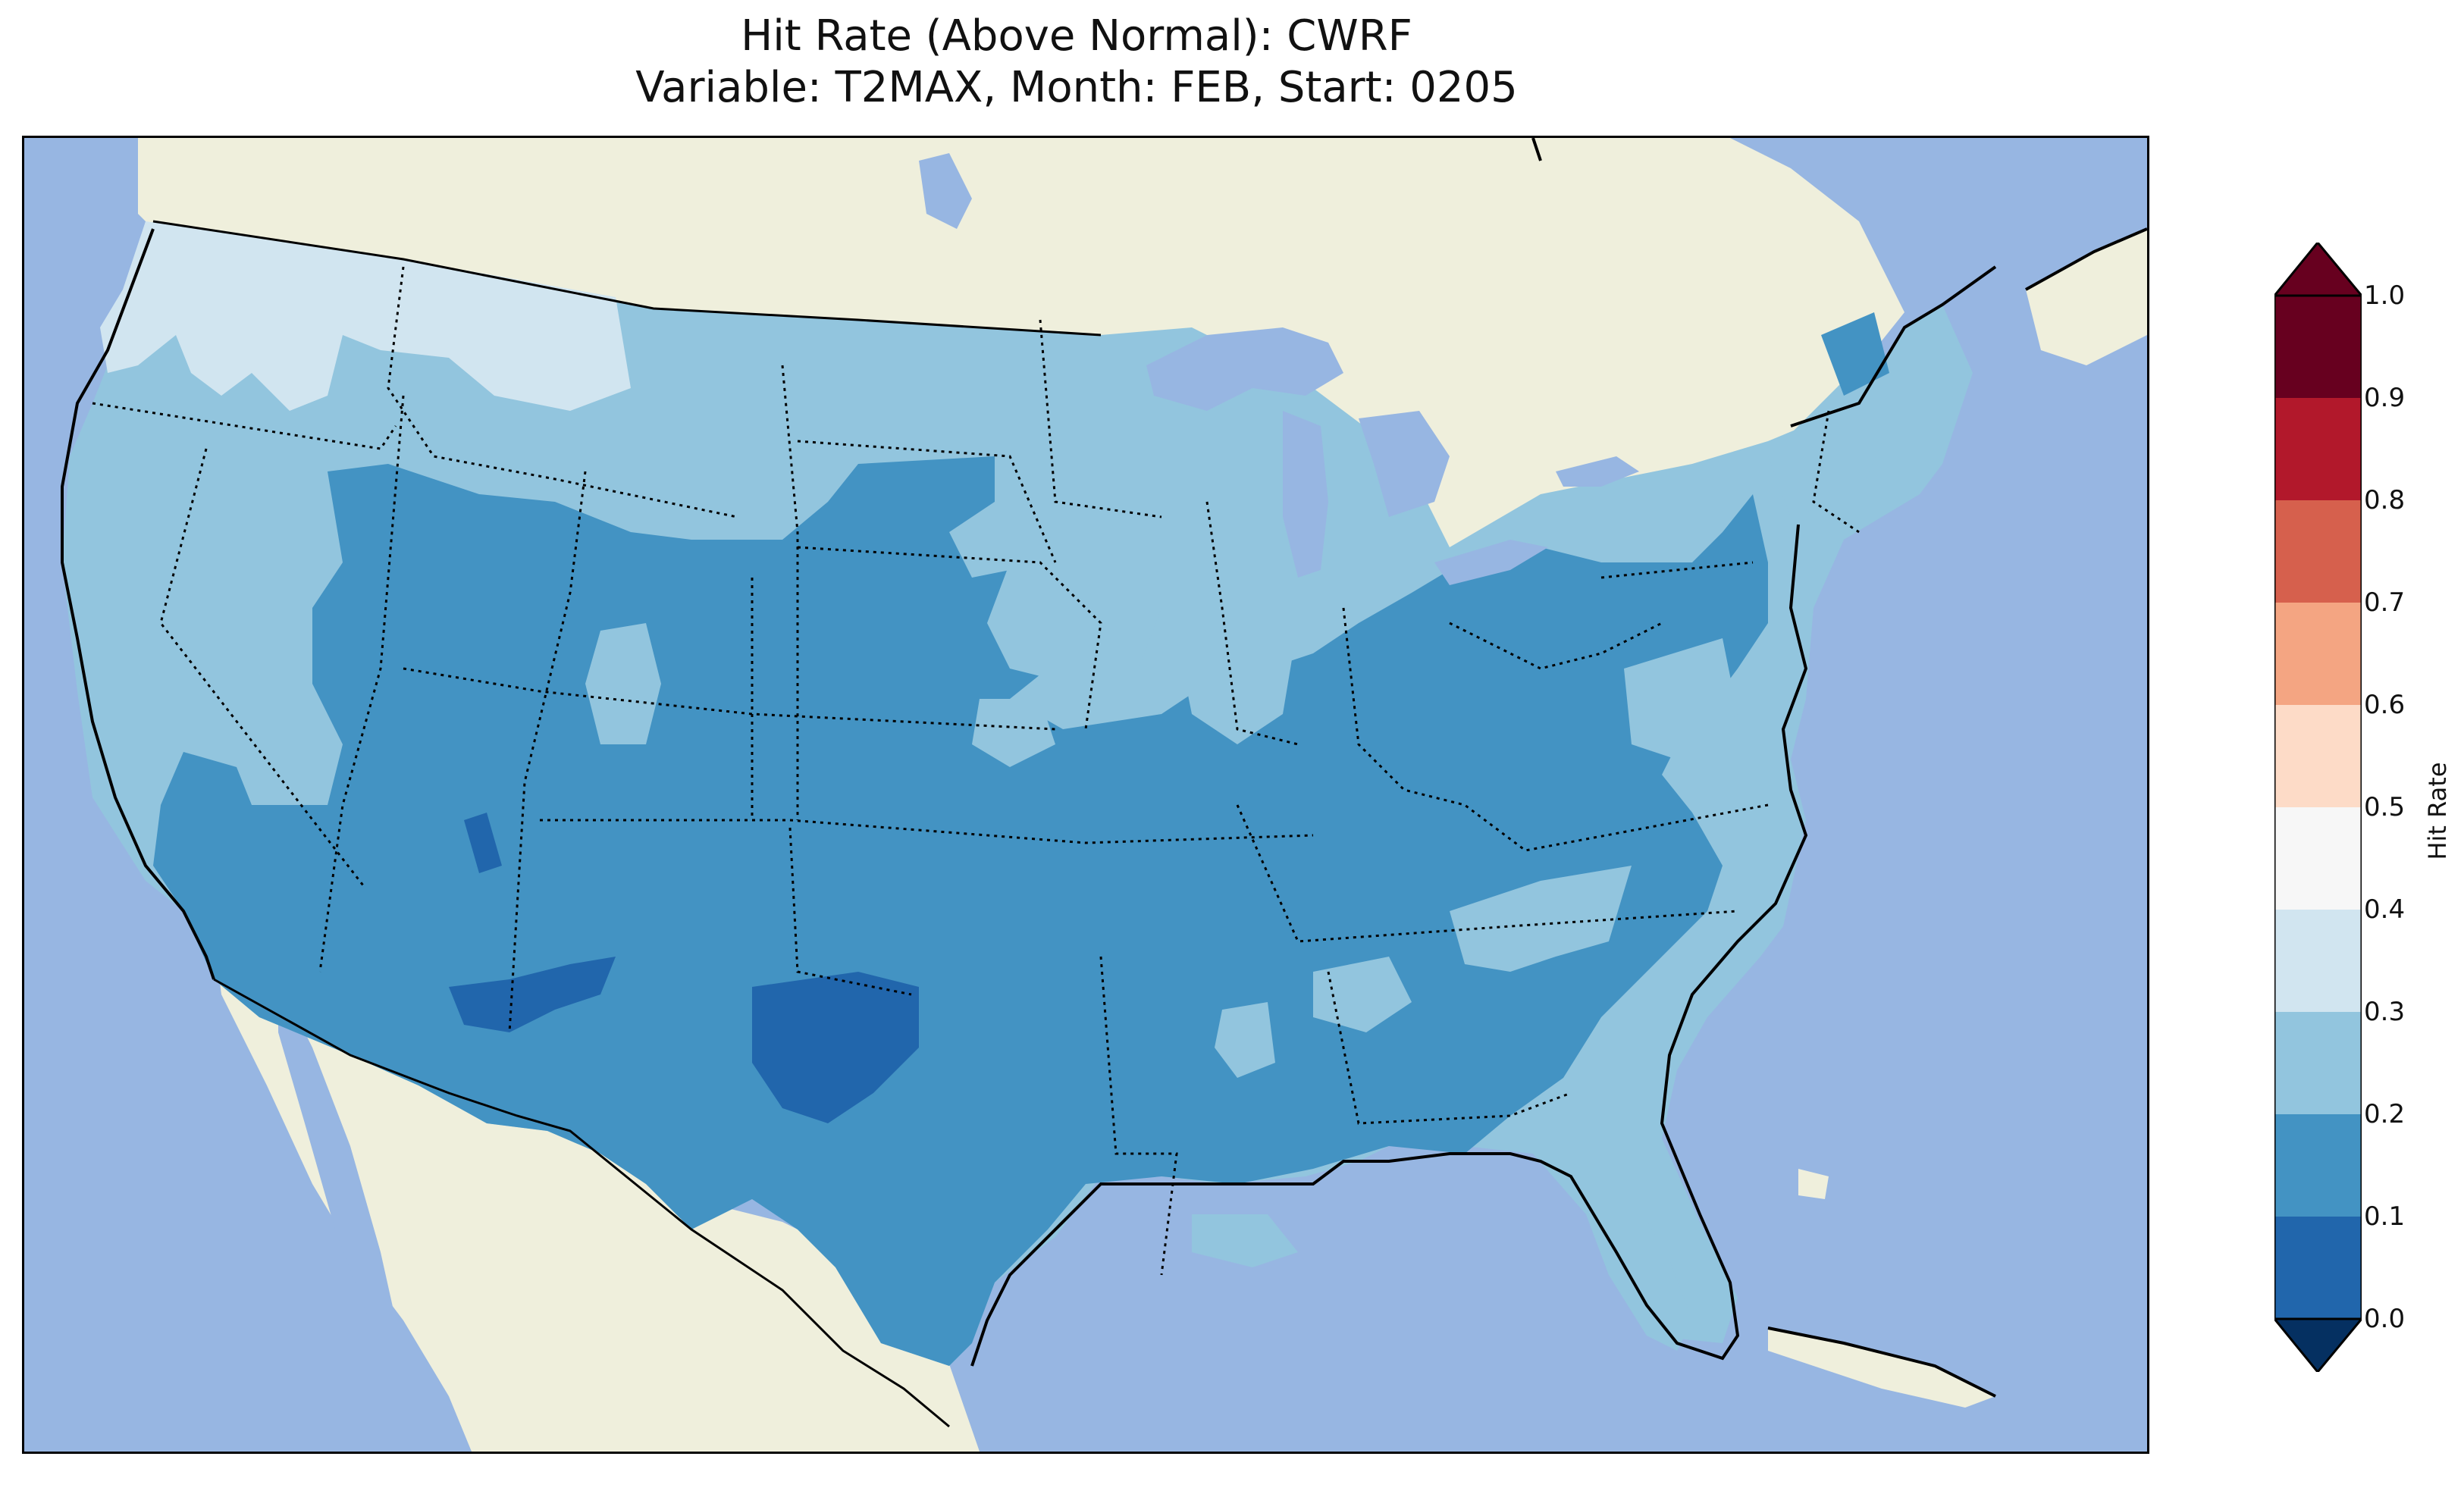 The height and width of the screenshot is (1494, 2464). Describe the element at coordinates (2318, 449) in the screenshot. I see `colorbar-bin-0.8-0.9` at that location.